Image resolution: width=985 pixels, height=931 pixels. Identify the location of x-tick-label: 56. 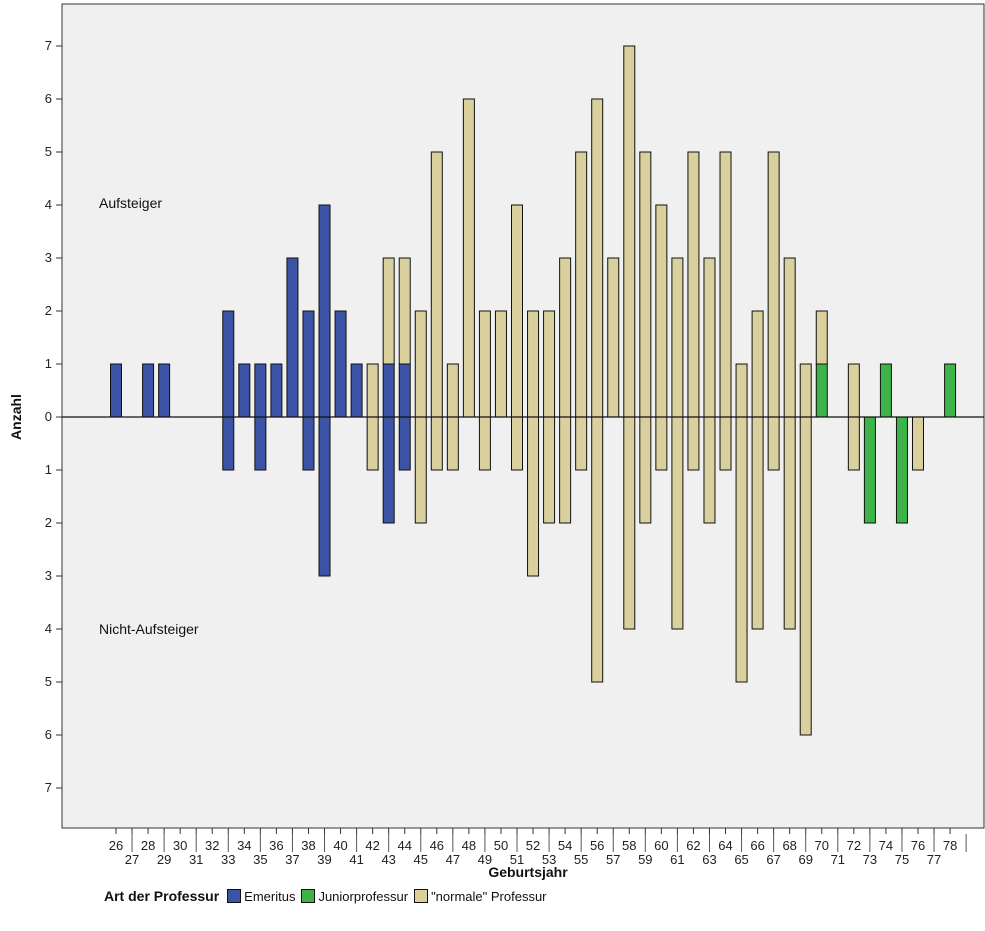
(597, 845).